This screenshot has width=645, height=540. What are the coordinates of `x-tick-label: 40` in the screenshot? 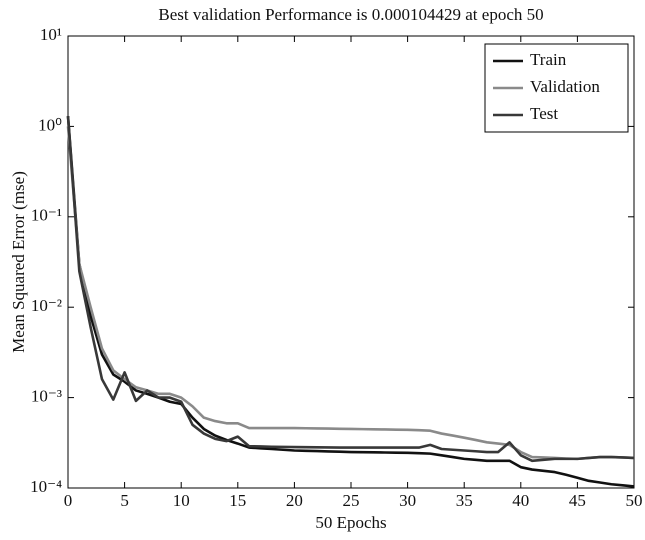 It's located at (520, 500).